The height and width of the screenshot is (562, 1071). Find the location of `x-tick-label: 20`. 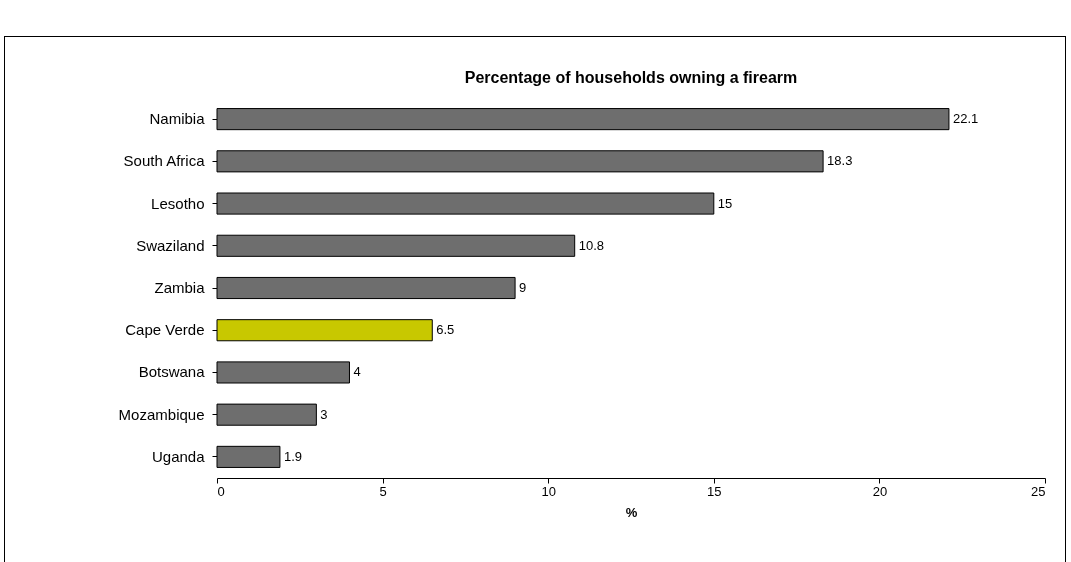

x-tick-label: 20 is located at coordinates (880, 491).